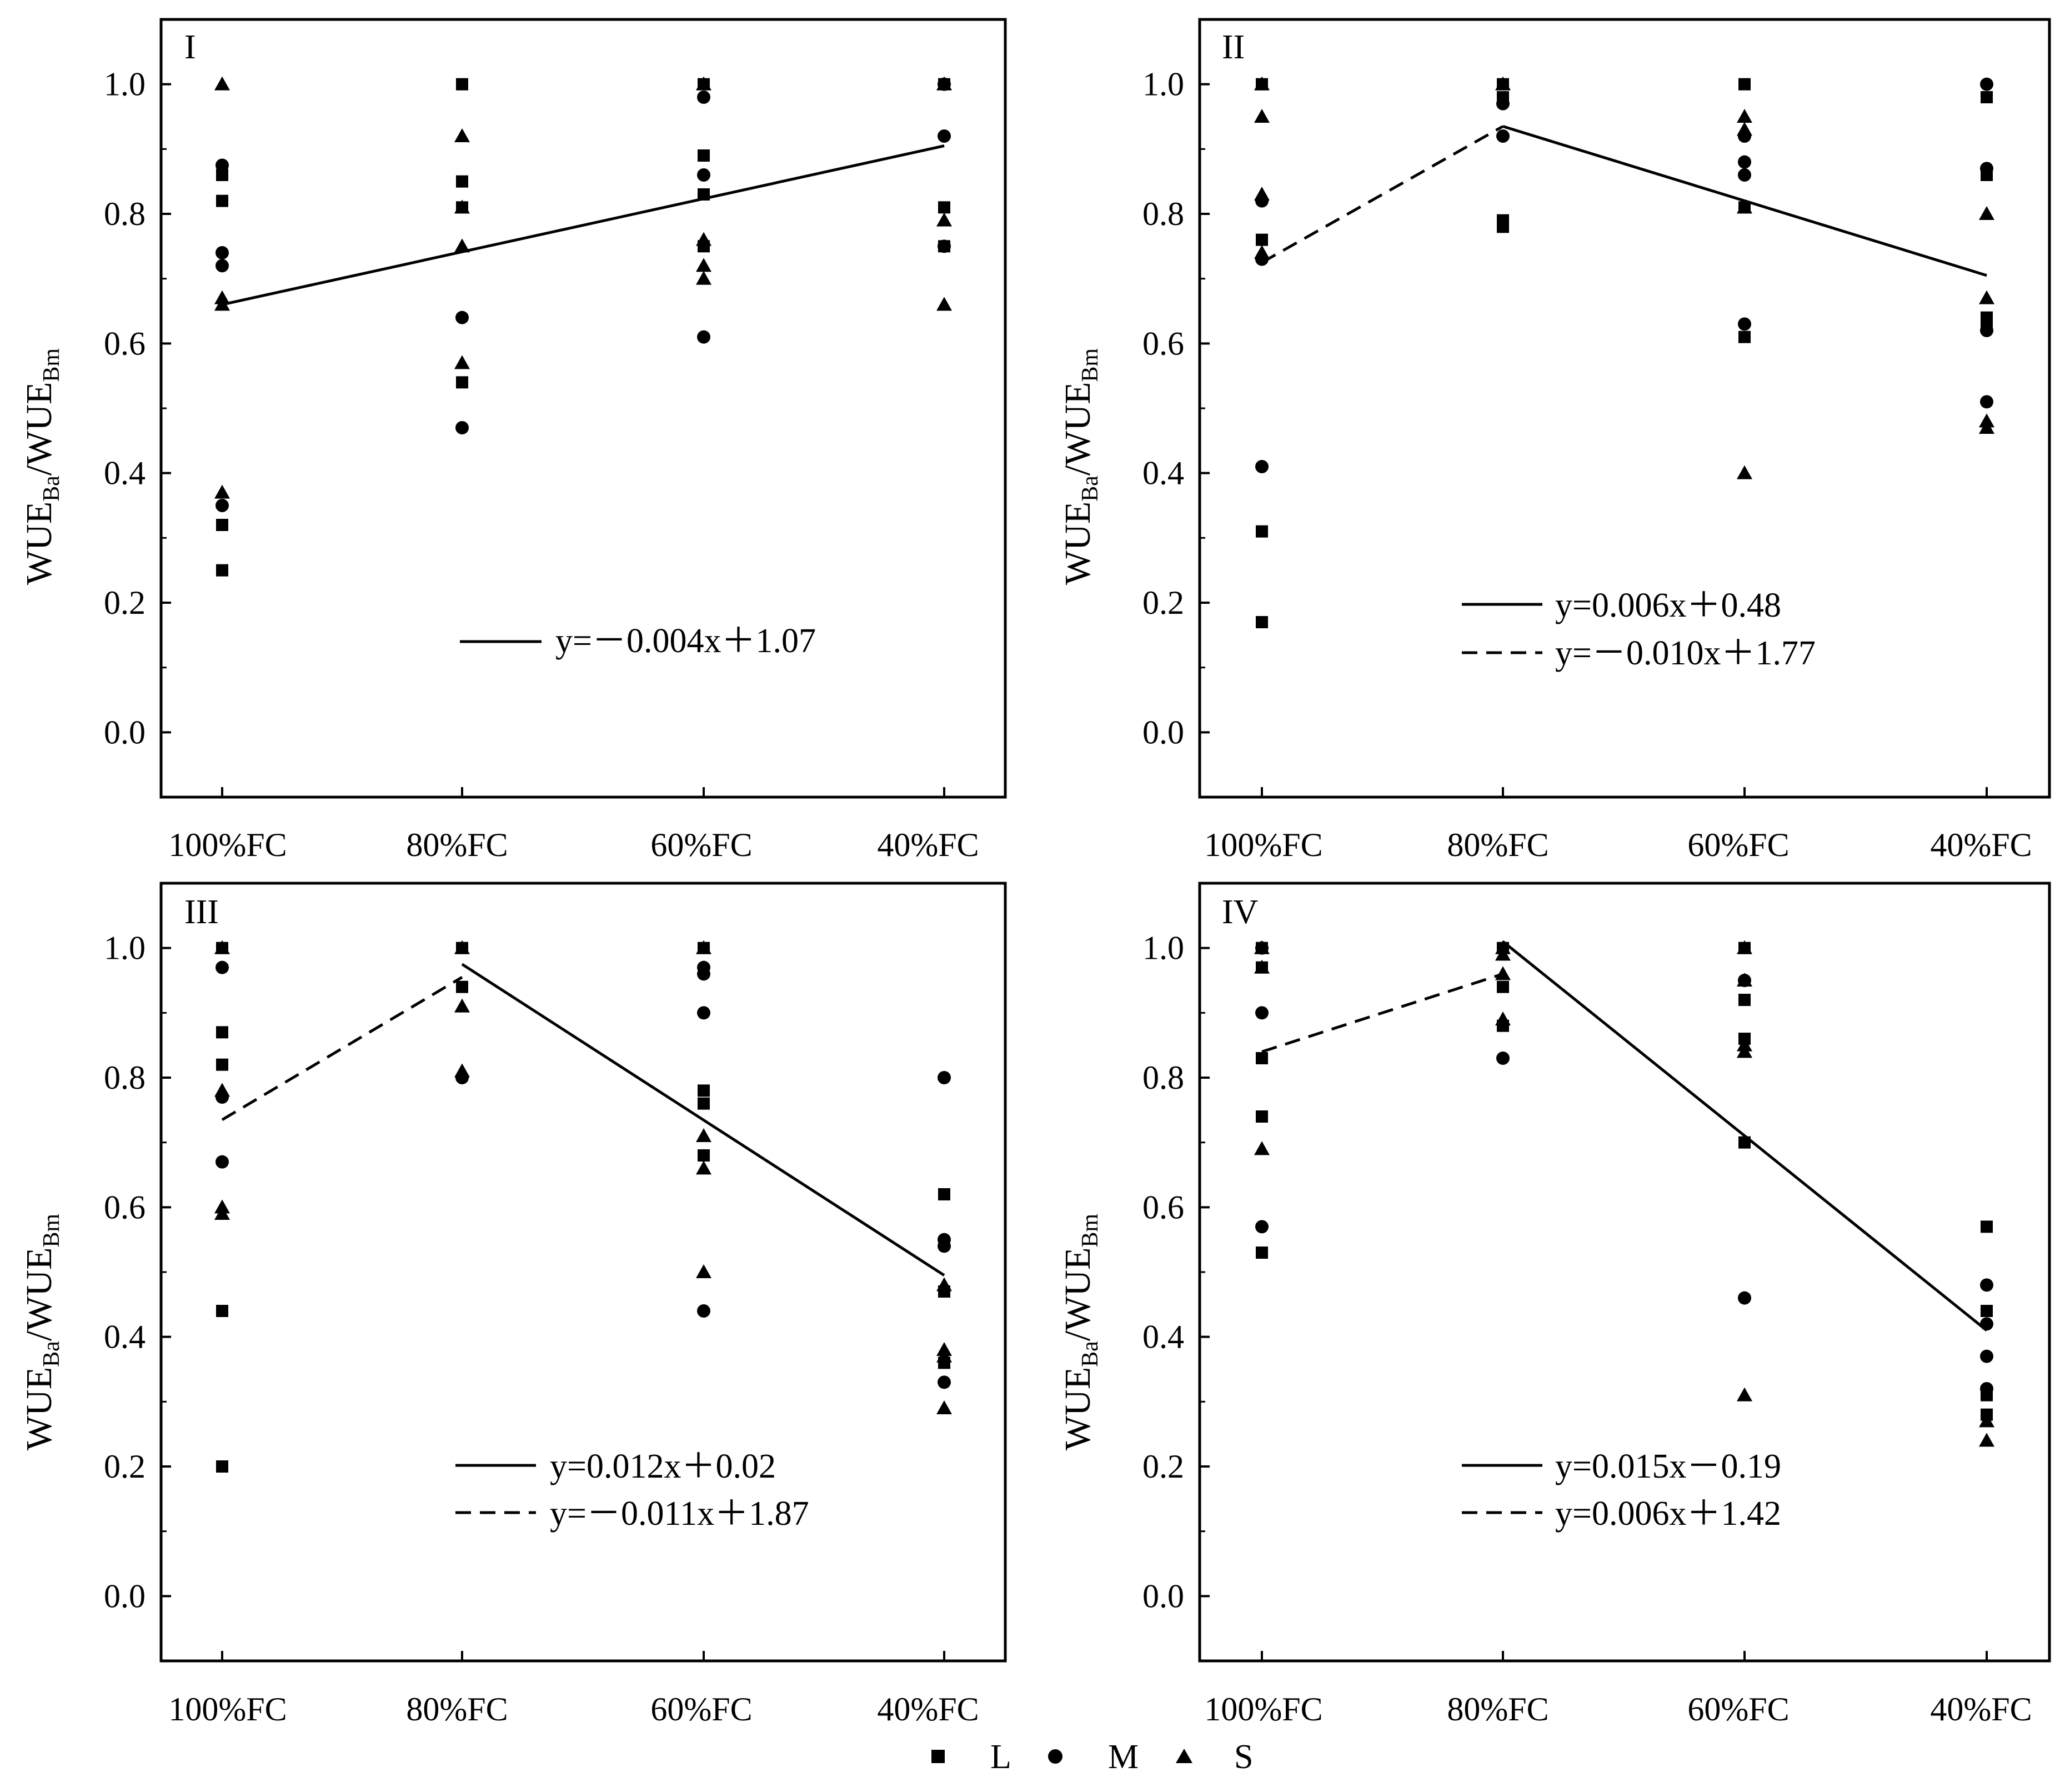  What do you see at coordinates (1000, 1757) in the screenshot?
I see `legend-label-L: L` at bounding box center [1000, 1757].